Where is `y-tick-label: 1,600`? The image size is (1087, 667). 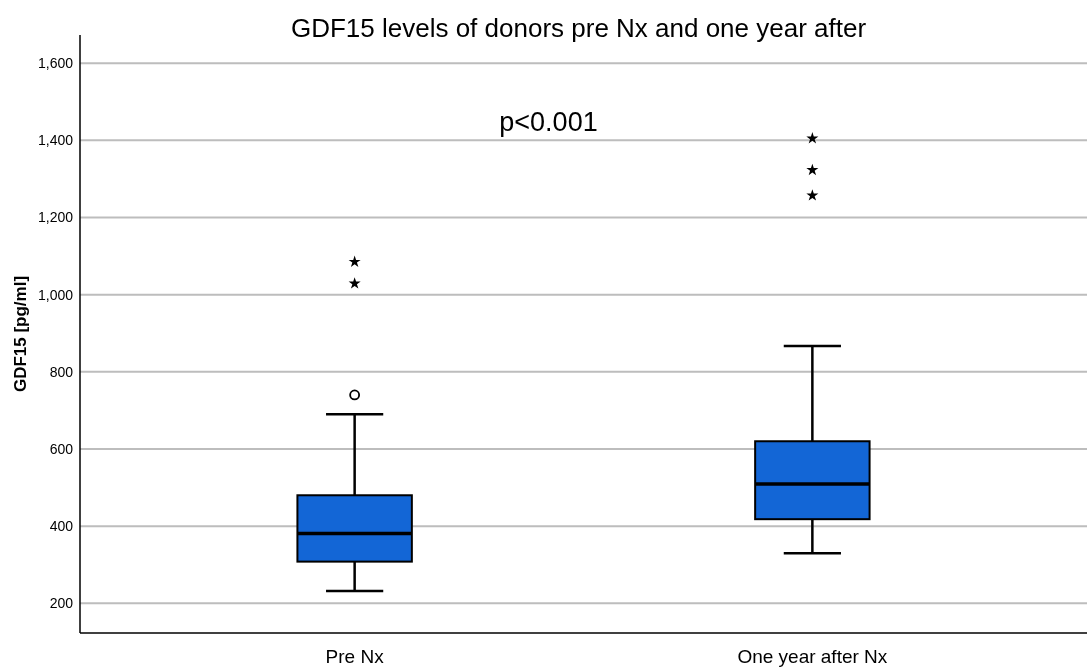
y-tick-label: 1,600 is located at coordinates (55, 63).